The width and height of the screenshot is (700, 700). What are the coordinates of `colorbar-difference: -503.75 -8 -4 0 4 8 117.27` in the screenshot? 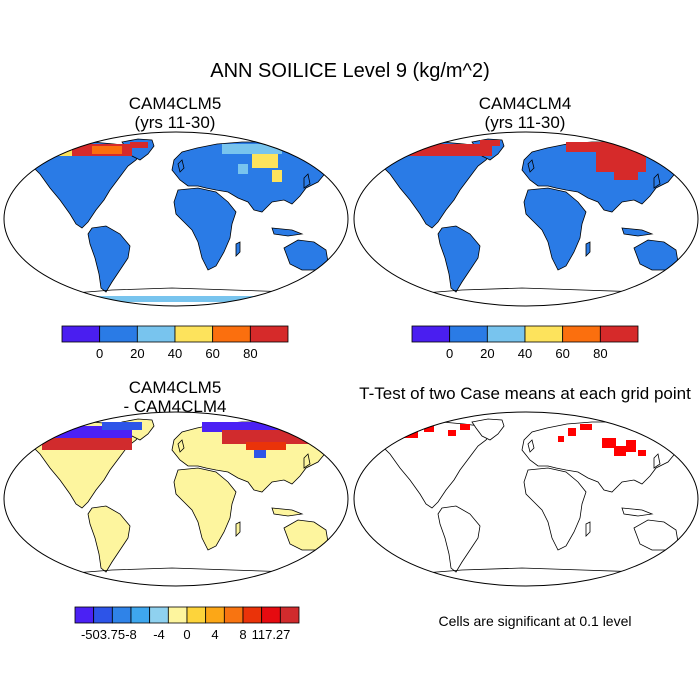 It's located at (187, 624).